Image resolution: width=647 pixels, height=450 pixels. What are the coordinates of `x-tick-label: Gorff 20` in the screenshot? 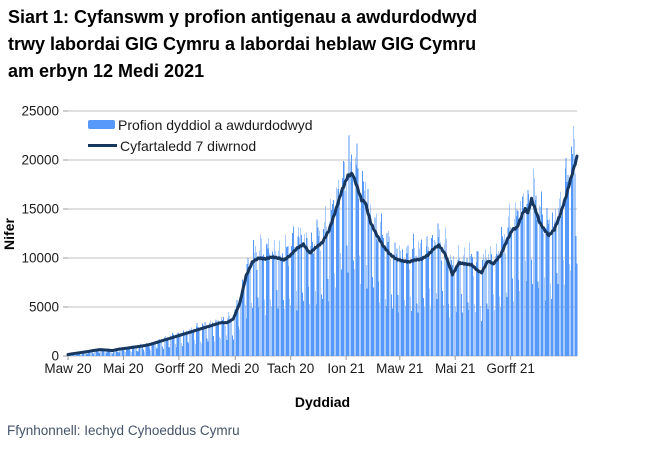 It's located at (179, 368).